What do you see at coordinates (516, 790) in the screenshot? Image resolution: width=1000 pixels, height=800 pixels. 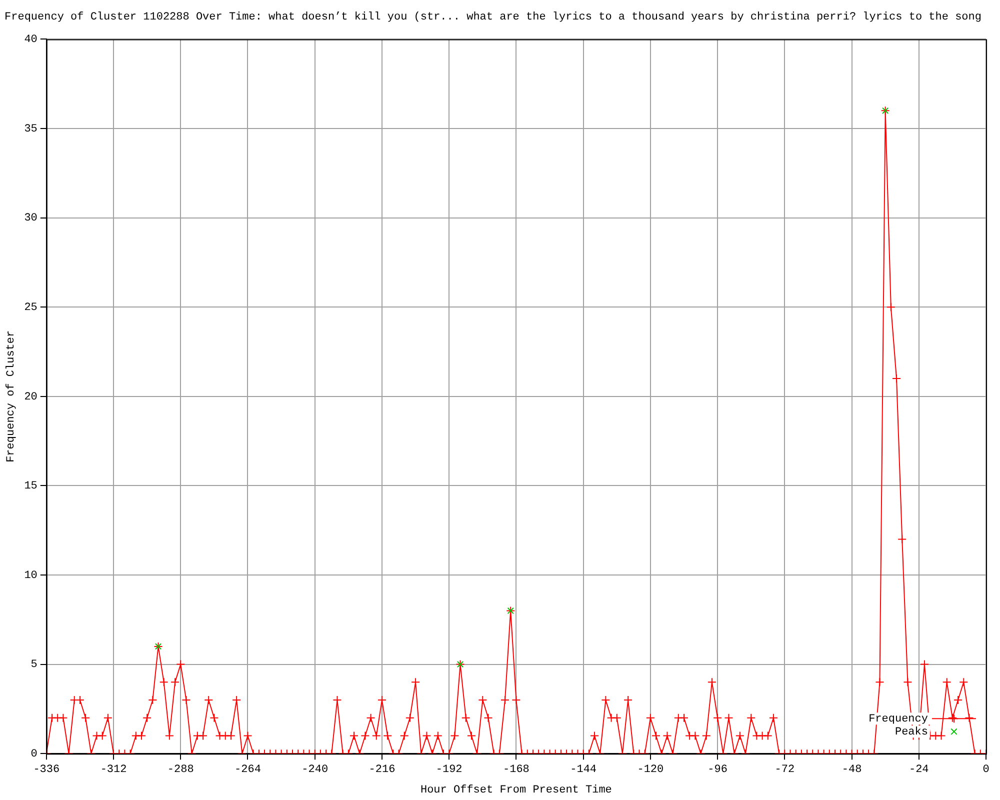 I see `x-axis-title: Hour Offset From Present Time` at bounding box center [516, 790].